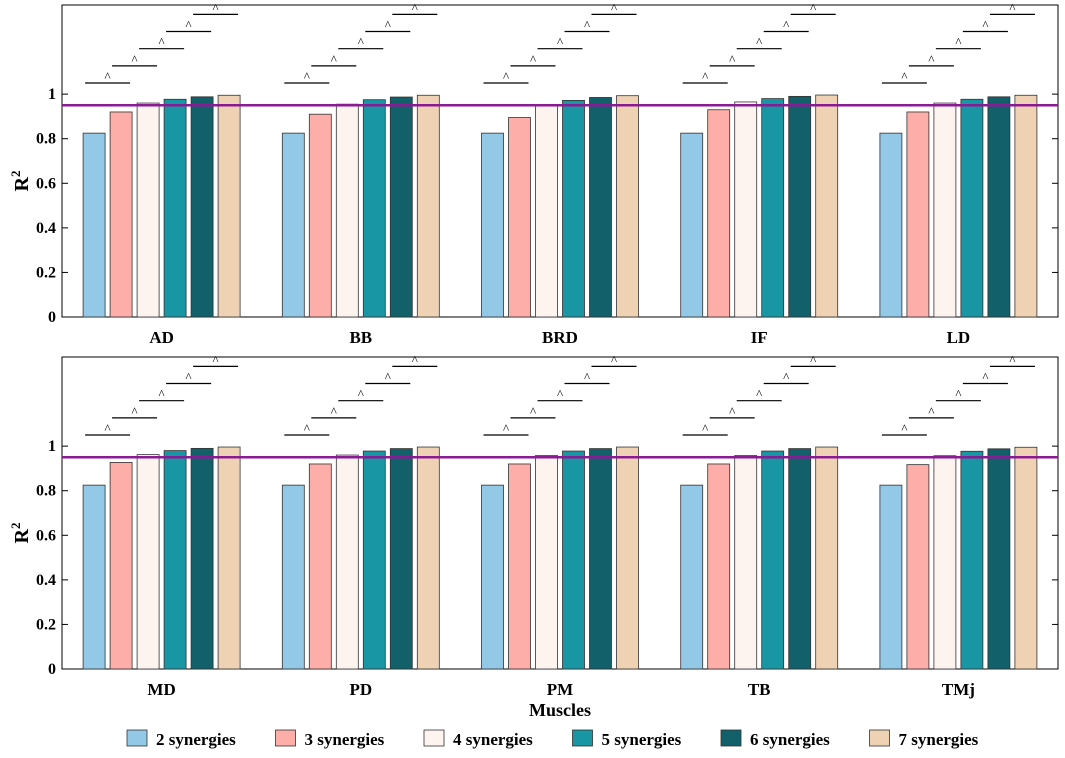 The height and width of the screenshot is (758, 1065). What do you see at coordinates (360, 689) in the screenshot?
I see `category-label: PD` at bounding box center [360, 689].